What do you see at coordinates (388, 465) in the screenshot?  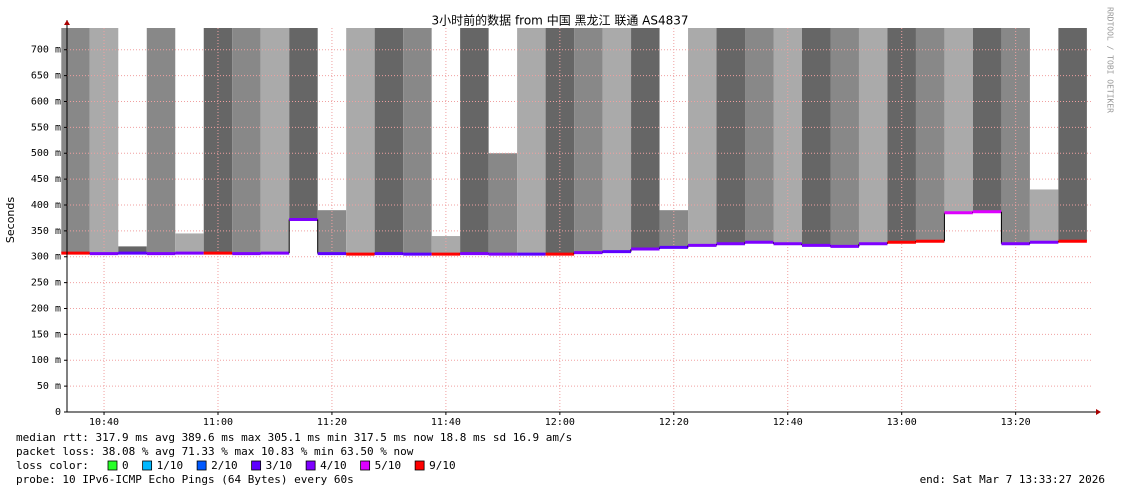 I see `legend-label: 5/10` at bounding box center [388, 465].